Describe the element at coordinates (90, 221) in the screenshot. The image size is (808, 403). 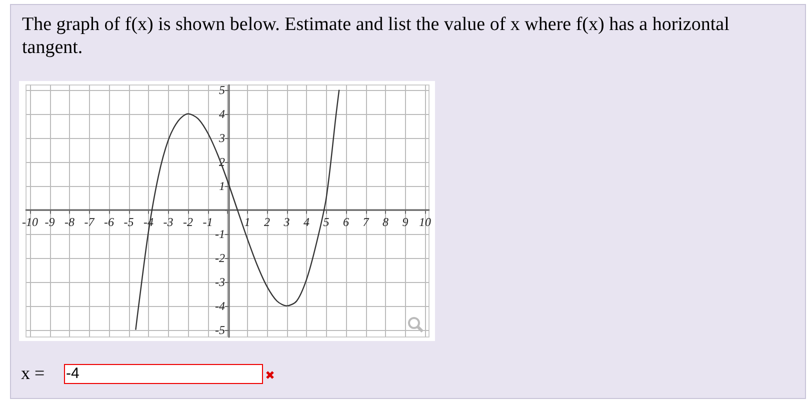
I see `x-tick-label: -7` at that location.